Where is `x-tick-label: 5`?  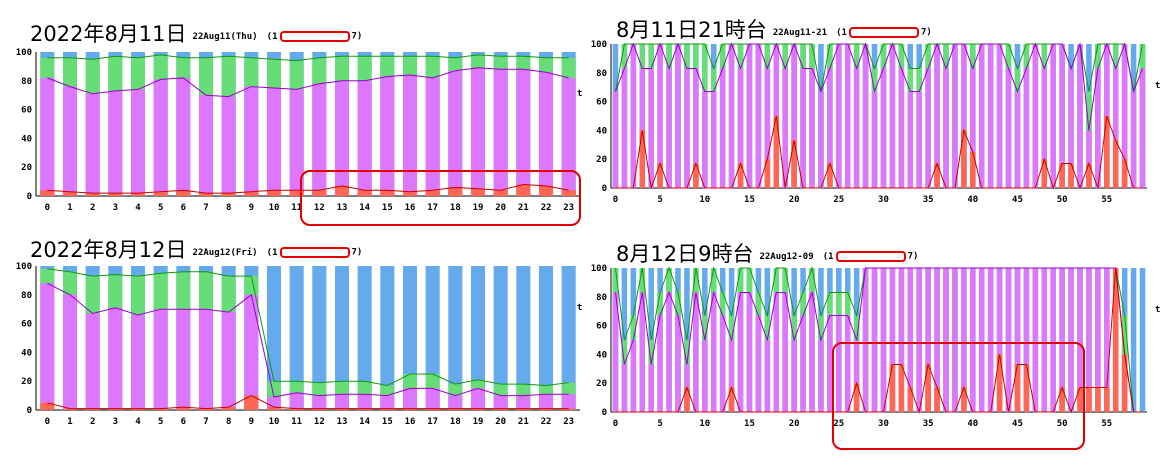
x-tick-label: 5 is located at coordinates (160, 422).